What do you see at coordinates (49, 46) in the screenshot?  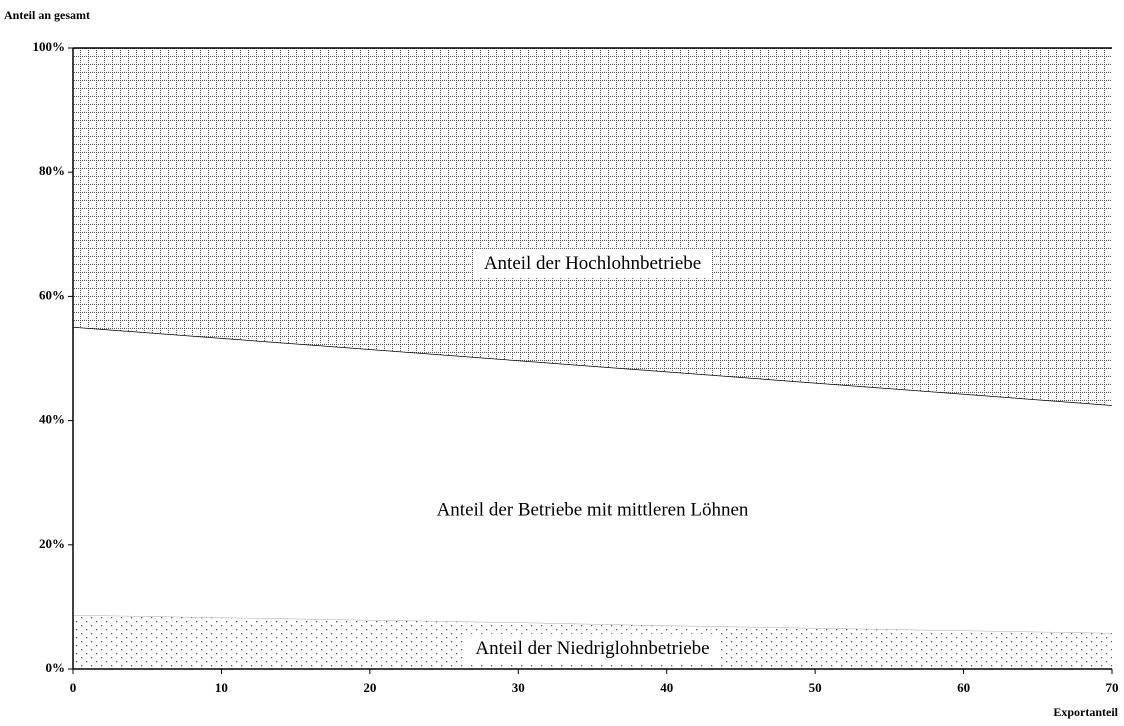 I see `y-tick-label: 100%` at bounding box center [49, 46].